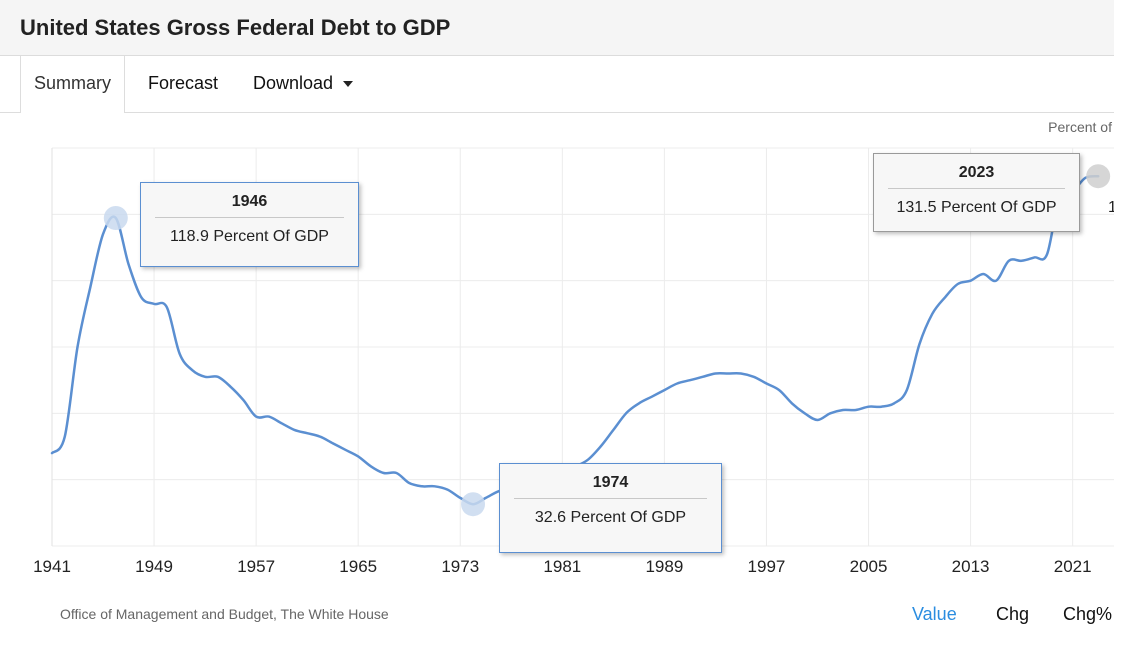 Image resolution: width=1132 pixels, height=670 pixels. What do you see at coordinates (249, 200) in the screenshot?
I see `tooltip-year: 1946` at bounding box center [249, 200].